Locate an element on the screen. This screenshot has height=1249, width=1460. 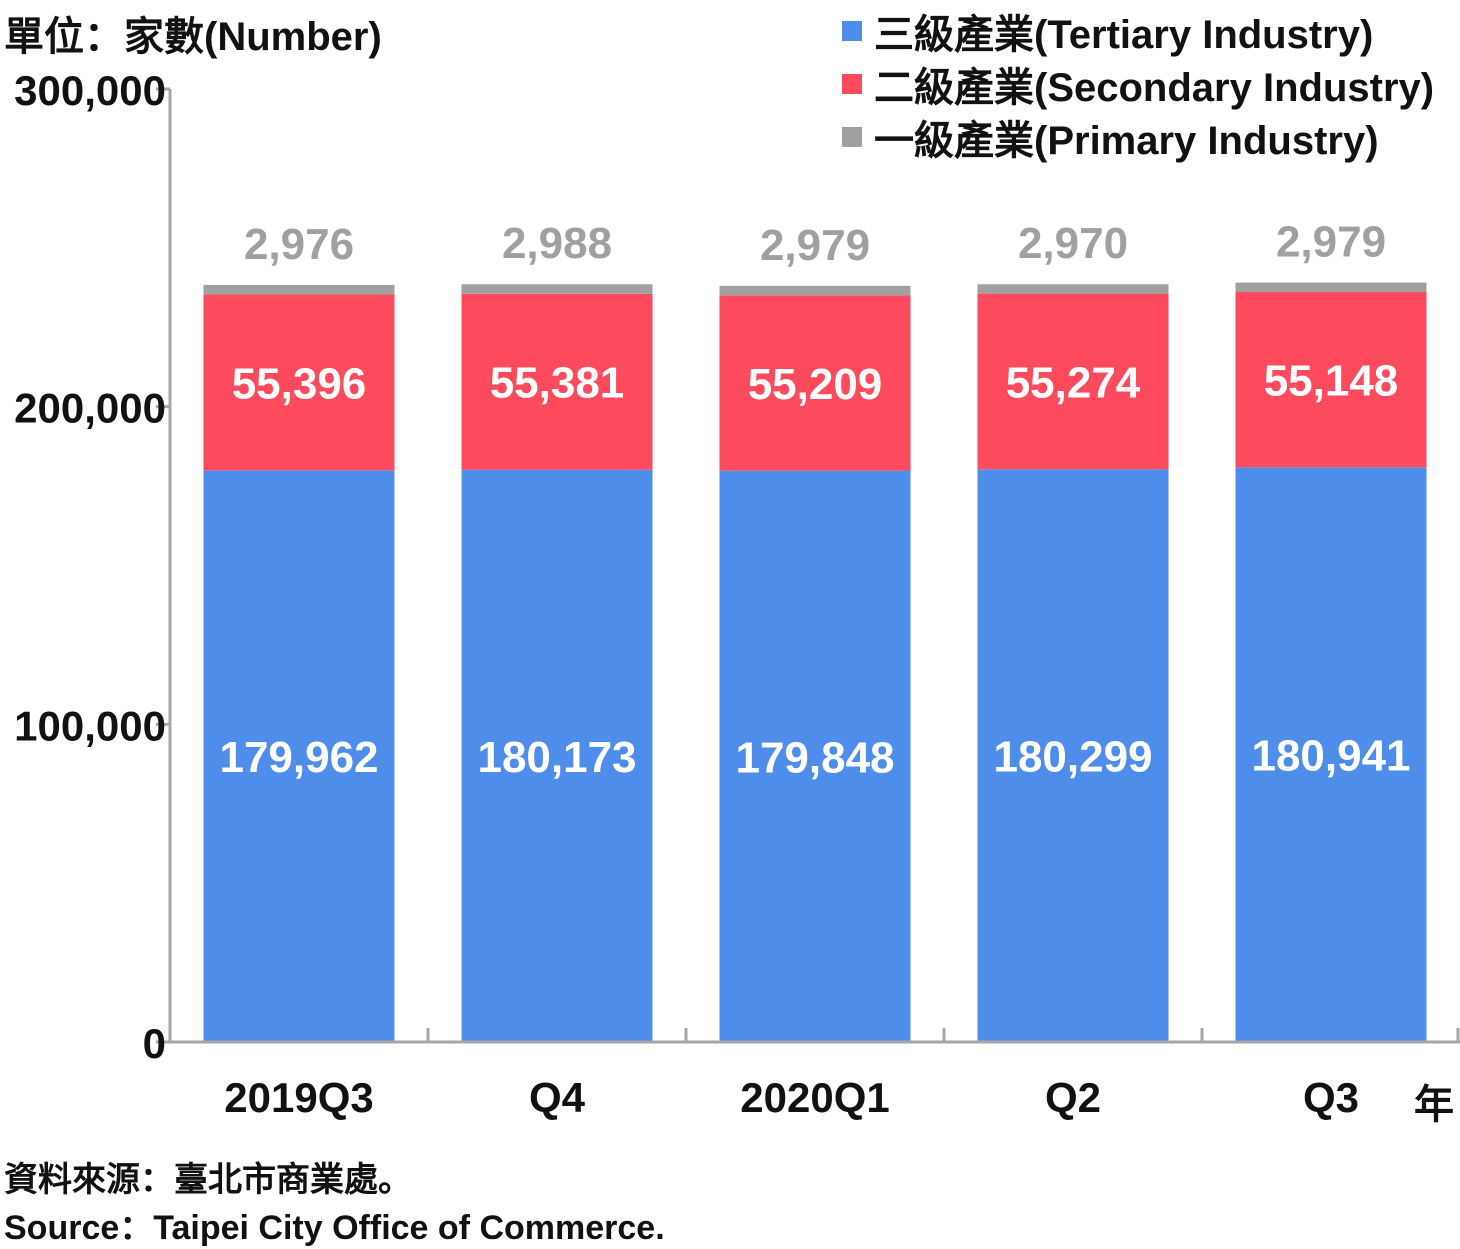
data-label-3-5: 2,979 is located at coordinates (1331, 242).